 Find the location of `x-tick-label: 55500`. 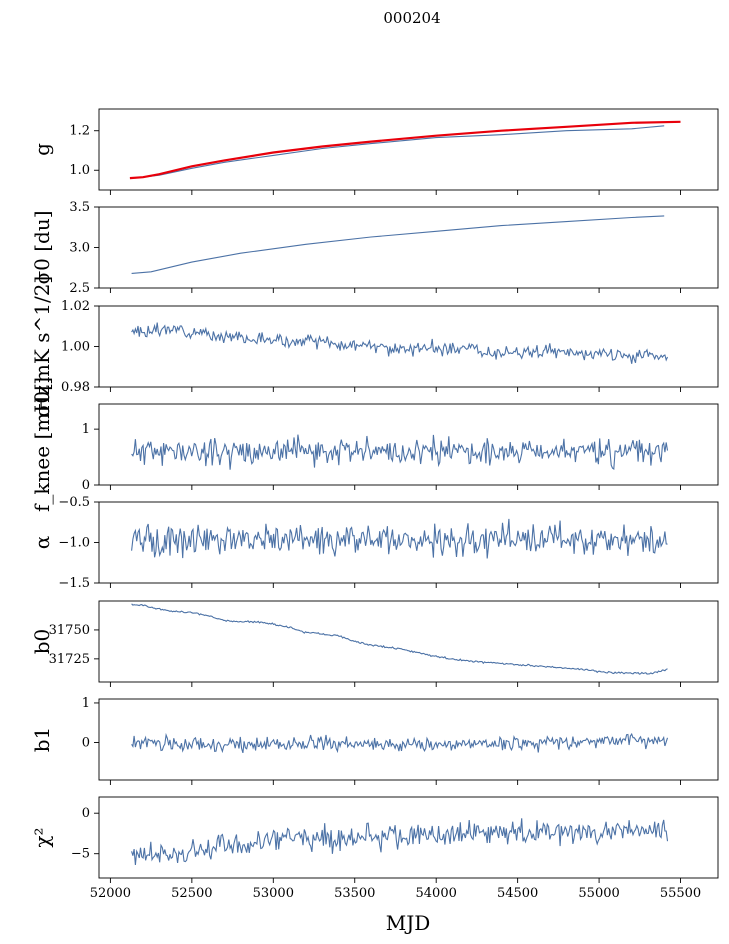

x-tick-label: 55500 is located at coordinates (680, 893).